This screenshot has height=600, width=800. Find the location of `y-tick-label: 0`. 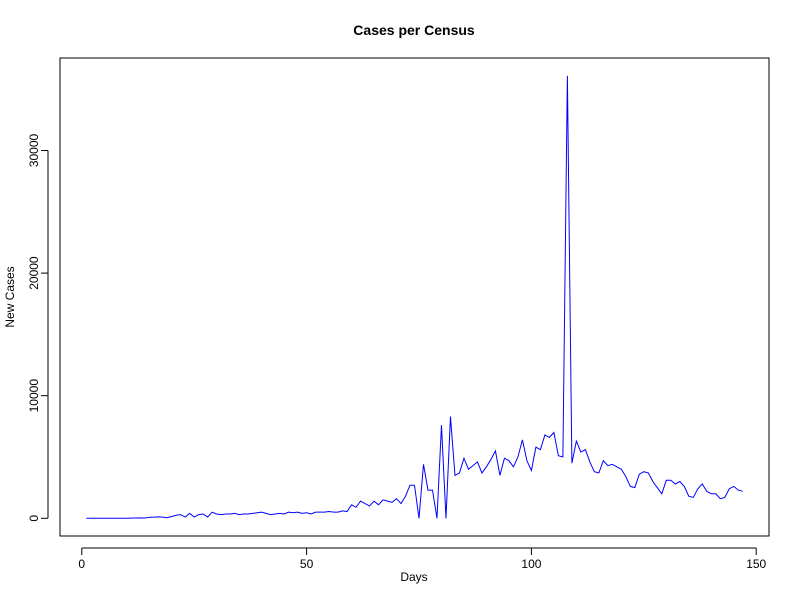

y-tick-label: 0 is located at coordinates (34, 518).